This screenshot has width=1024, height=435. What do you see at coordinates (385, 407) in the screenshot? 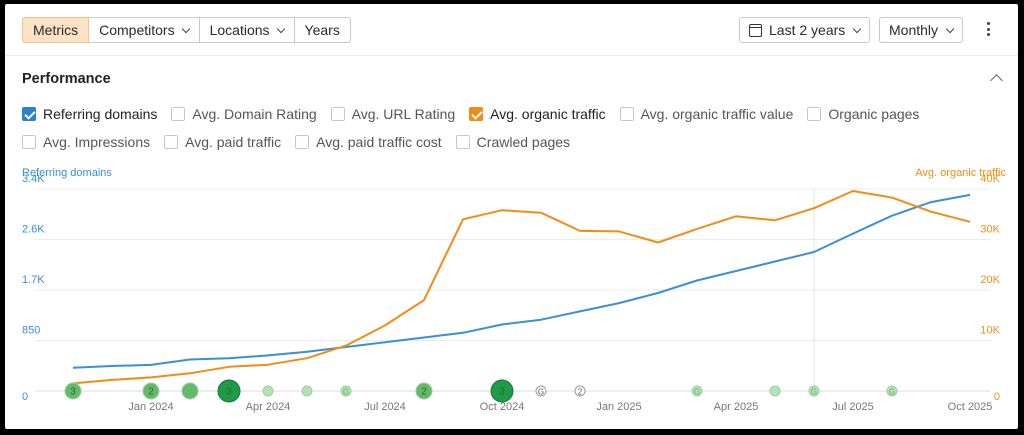
I see `x-tick-label: Jul 2024` at bounding box center [385, 407].